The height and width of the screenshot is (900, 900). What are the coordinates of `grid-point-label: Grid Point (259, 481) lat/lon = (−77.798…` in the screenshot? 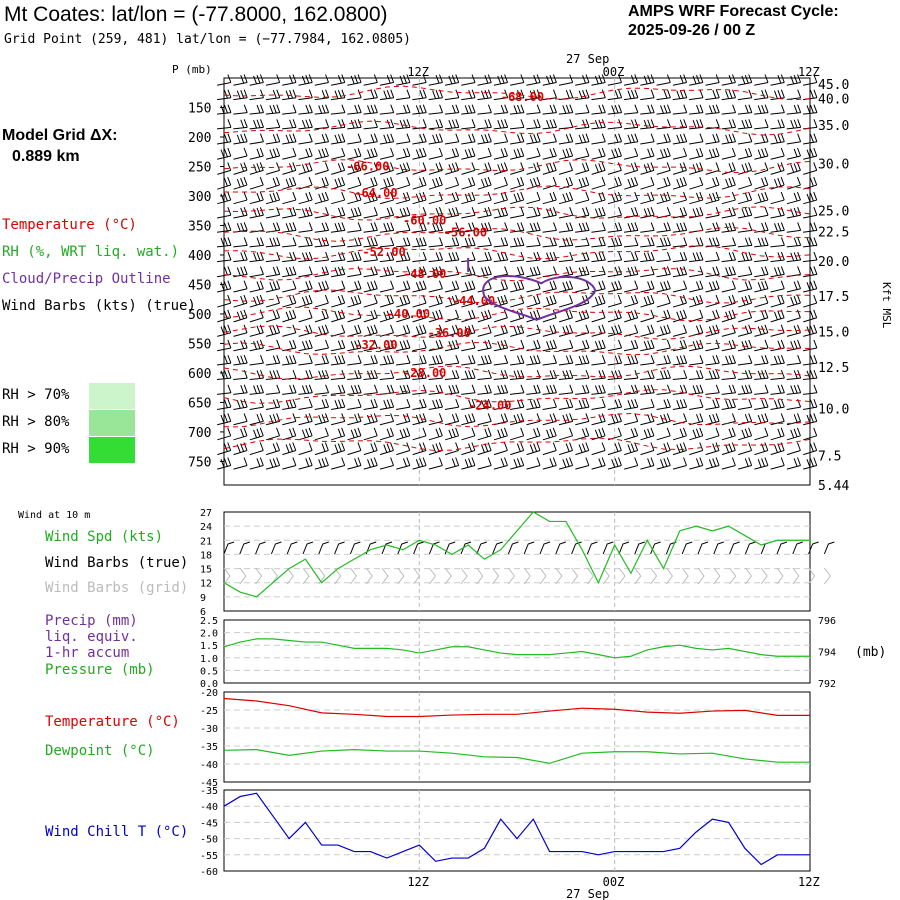 It's located at (207, 39).